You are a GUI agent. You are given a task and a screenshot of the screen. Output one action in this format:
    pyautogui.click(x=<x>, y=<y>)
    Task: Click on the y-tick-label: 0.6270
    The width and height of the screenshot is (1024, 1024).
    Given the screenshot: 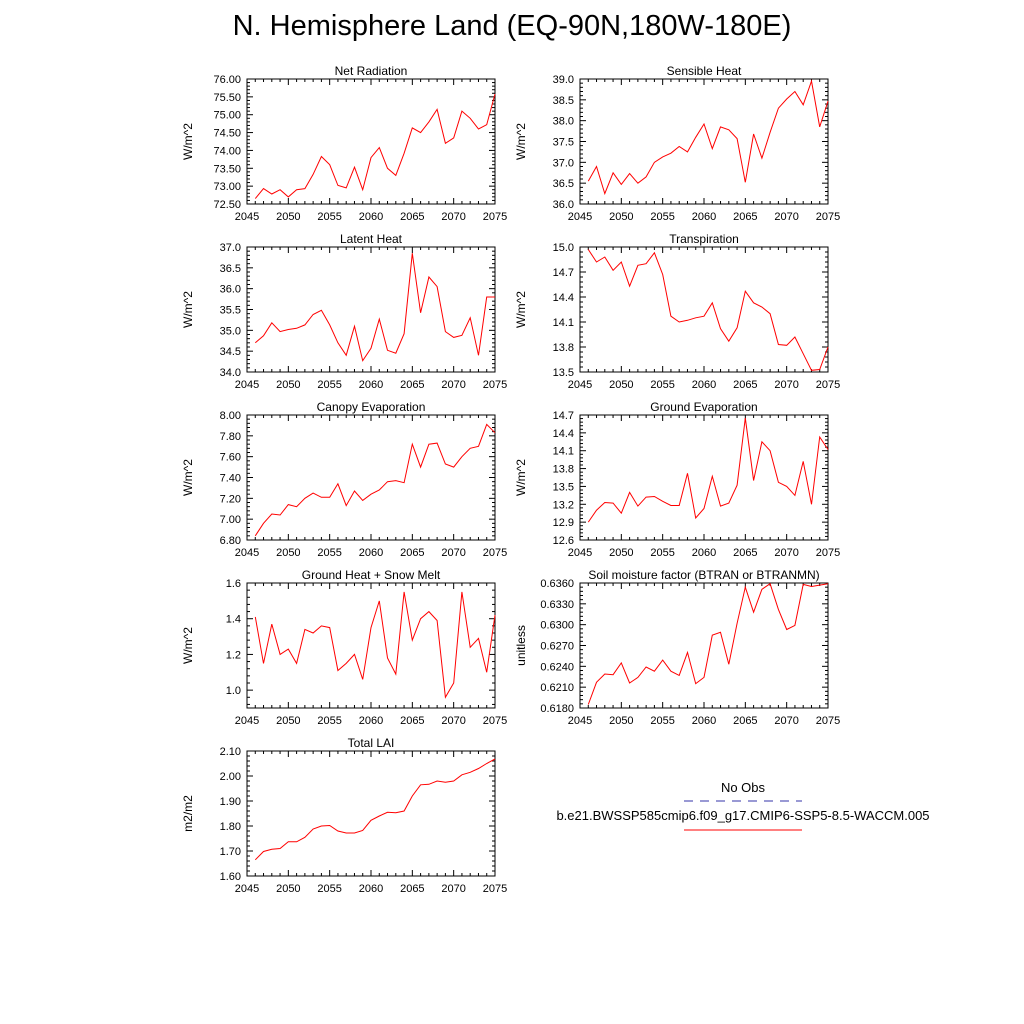 What is the action you would take?
    pyautogui.click(x=557, y=647)
    